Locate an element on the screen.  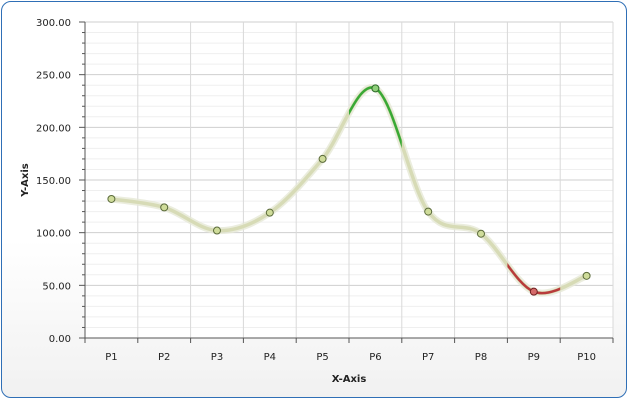
x-tick-label: P8 is located at coordinates (481, 357).